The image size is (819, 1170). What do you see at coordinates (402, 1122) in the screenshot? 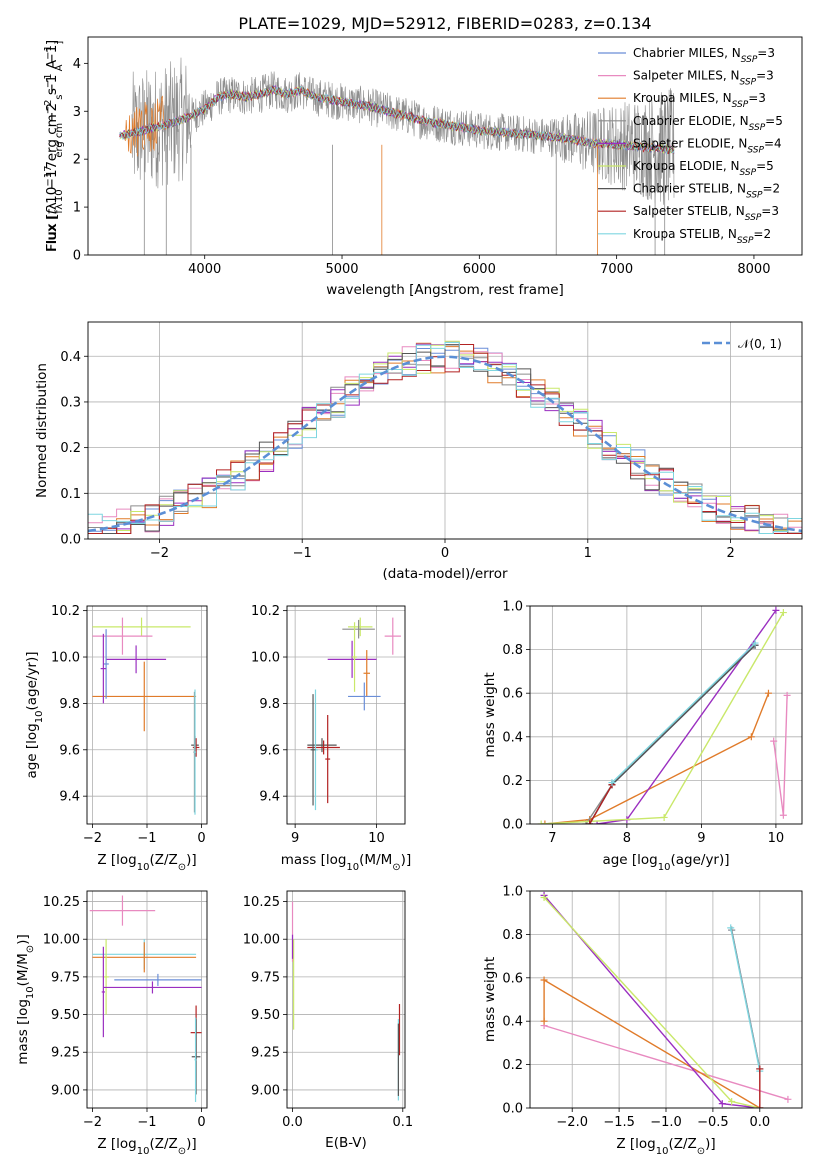
I see `mass_vs_ebv-xtick-label: 0.1` at bounding box center [402, 1122].